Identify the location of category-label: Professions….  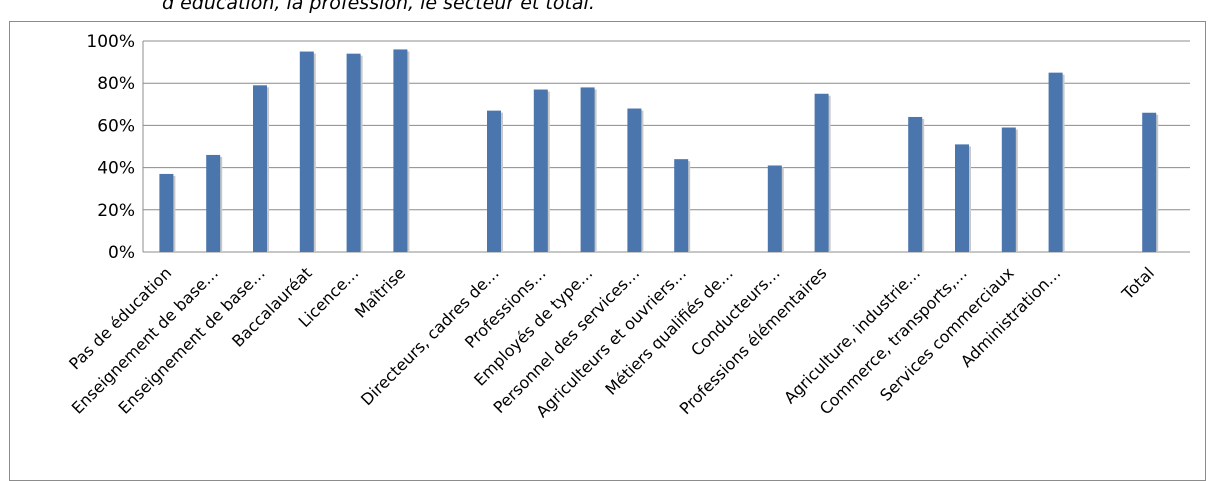
(505, 307).